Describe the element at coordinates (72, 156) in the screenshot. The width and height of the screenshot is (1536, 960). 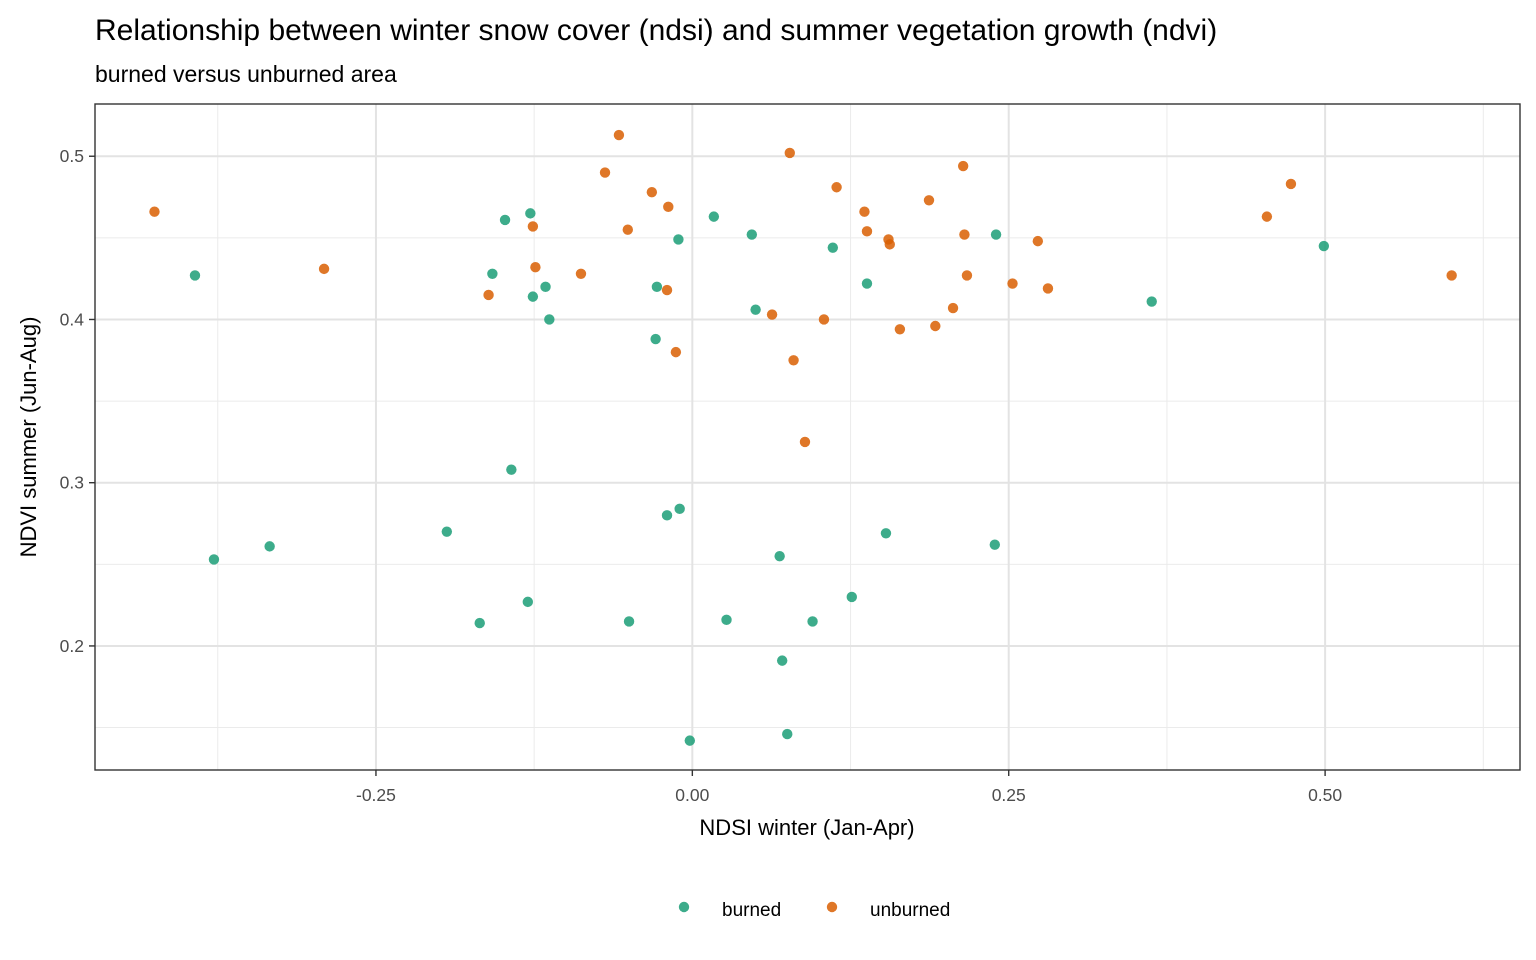
I see `y-tick-label: 0.5` at that location.